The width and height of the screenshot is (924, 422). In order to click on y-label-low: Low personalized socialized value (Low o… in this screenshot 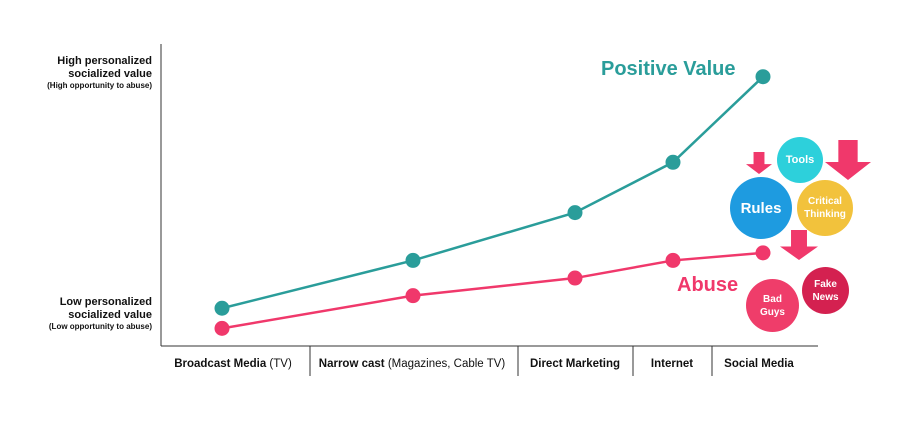, I will do `click(100, 314)`.